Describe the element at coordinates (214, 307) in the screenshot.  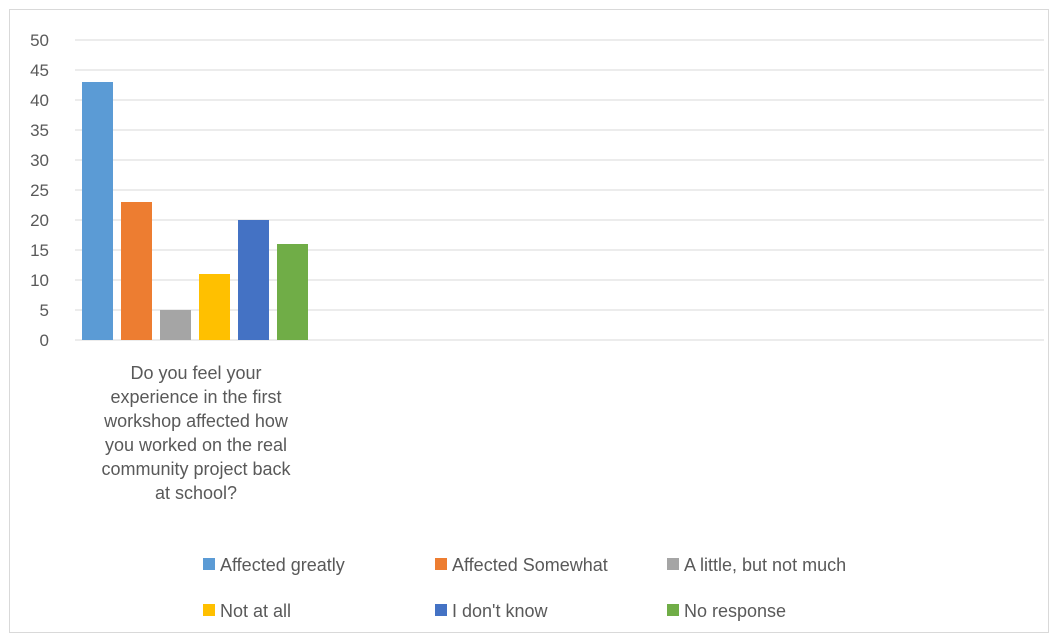
I see `bar-not-at-all` at that location.